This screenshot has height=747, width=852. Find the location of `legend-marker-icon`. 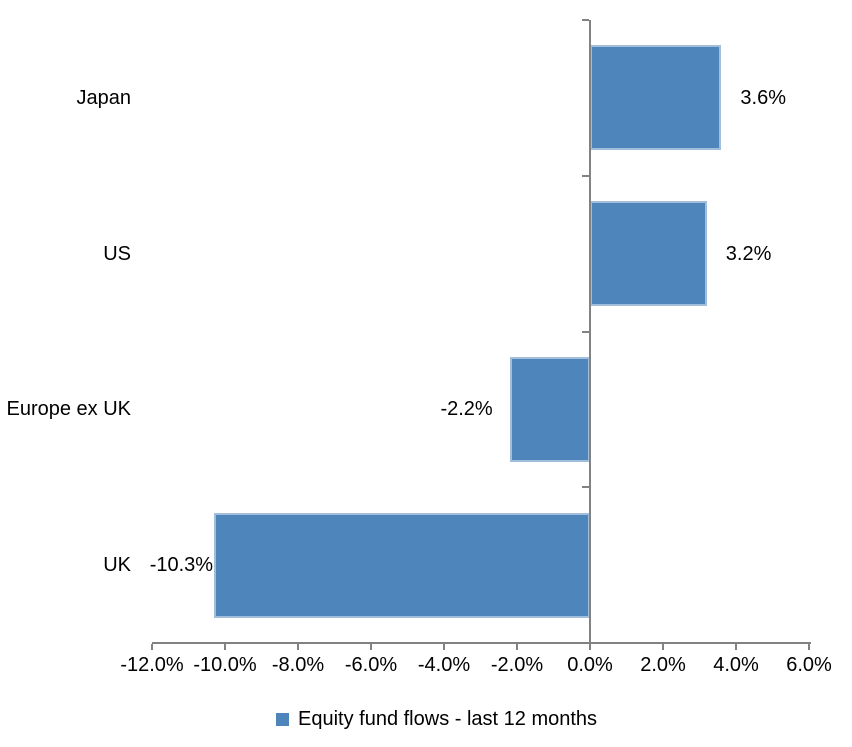

legend-marker-icon is located at coordinates (282, 719).